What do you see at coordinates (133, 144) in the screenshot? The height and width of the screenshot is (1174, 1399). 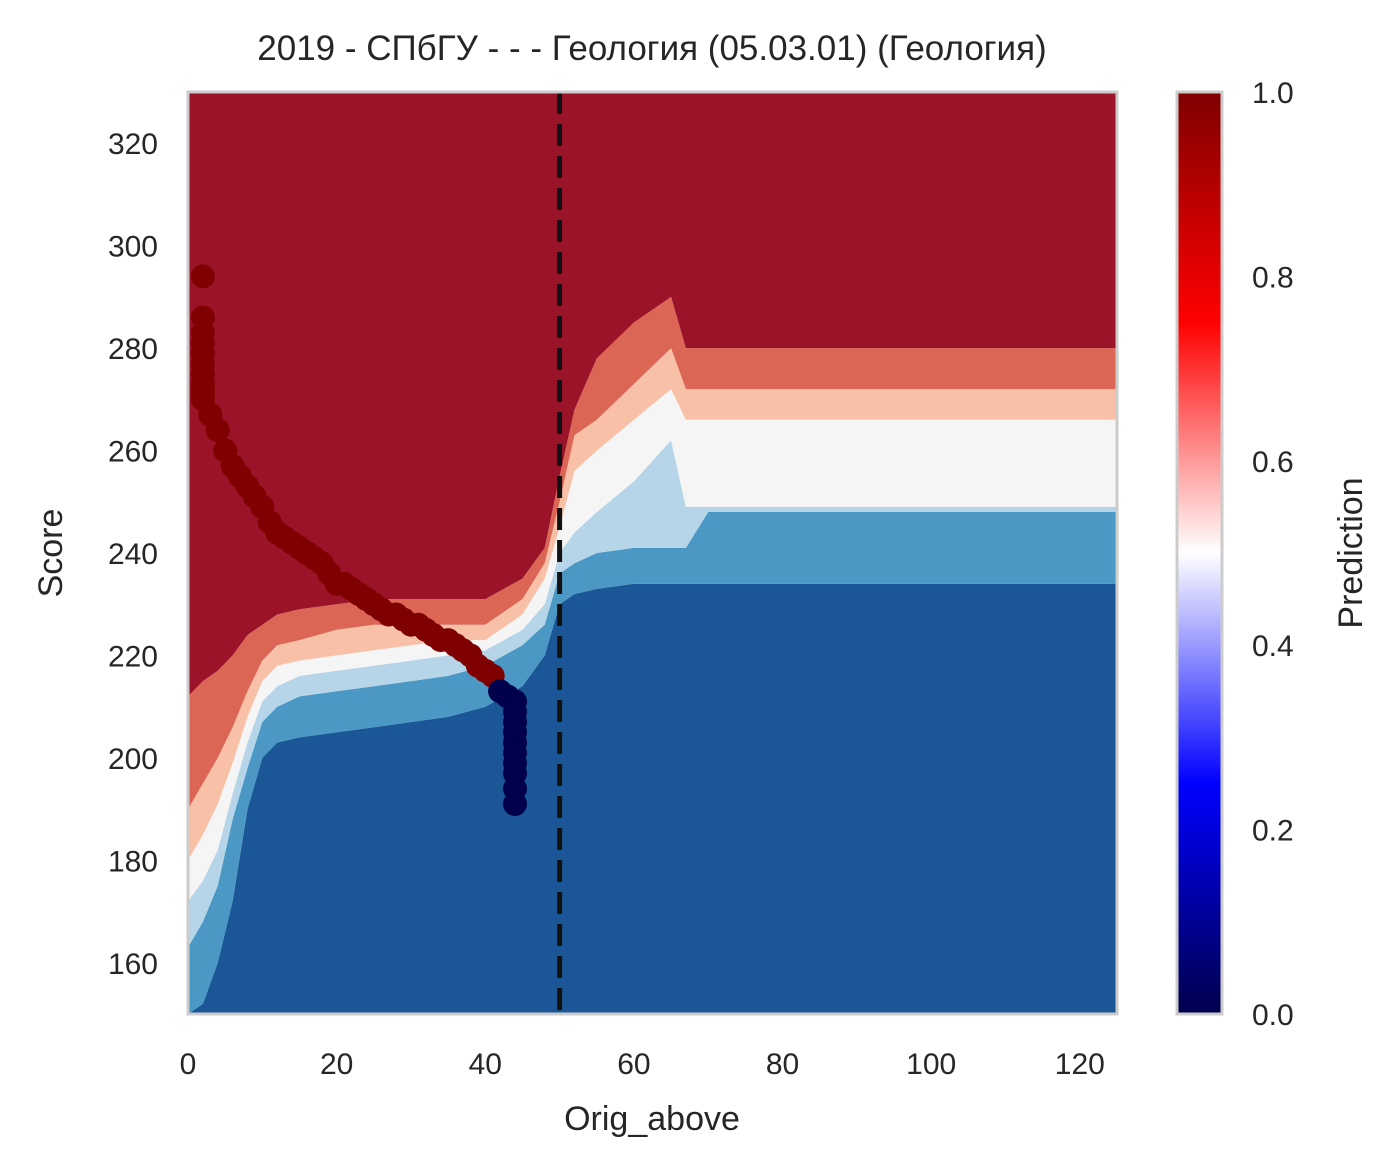 I see `y-tick-label: 320` at bounding box center [133, 144].